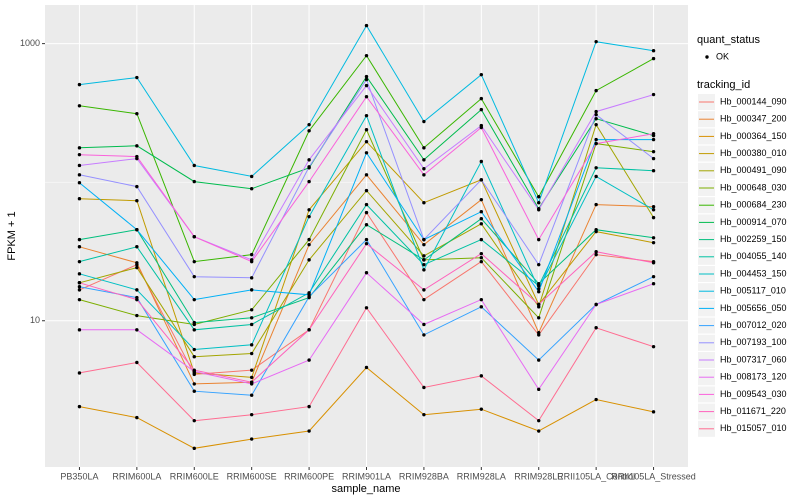 The image size is (800, 500). Describe the element at coordinates (252, 476) in the screenshot. I see `x-tick-label: RRIM600SE` at that location.